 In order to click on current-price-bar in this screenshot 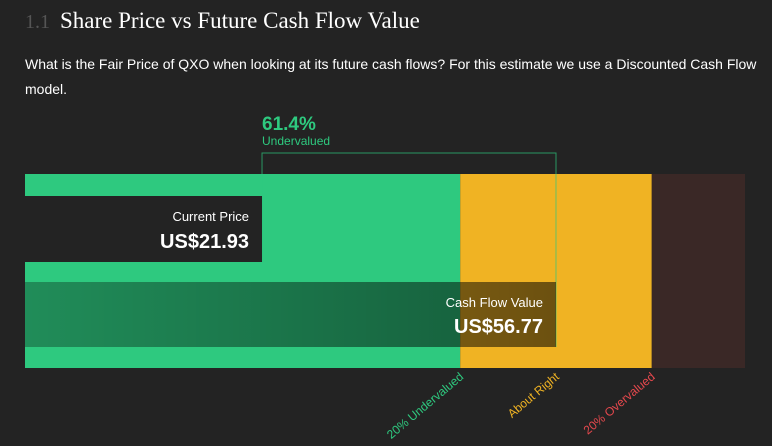, I will do `click(144, 229)`.